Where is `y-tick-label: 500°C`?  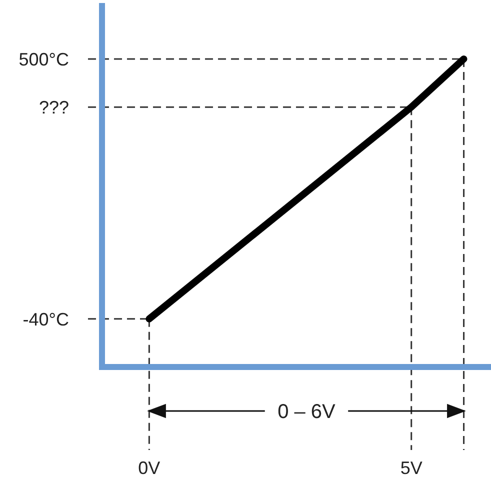 y-tick-label: 500°C is located at coordinates (43, 59).